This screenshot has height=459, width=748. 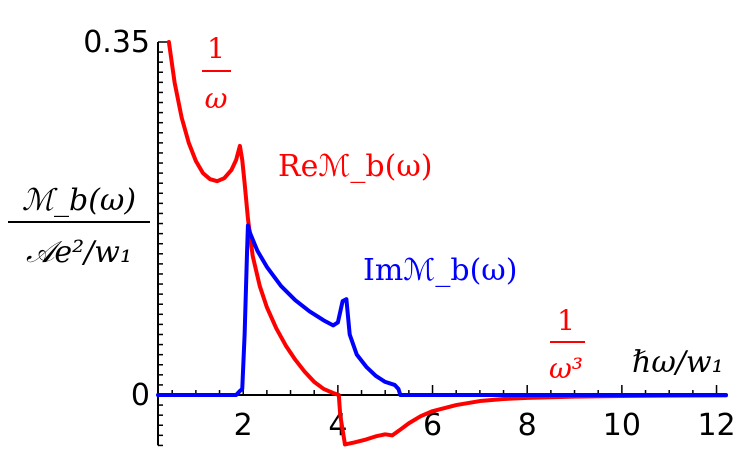 I want to click on low-freq-numerator: 1, so click(x=216, y=48).